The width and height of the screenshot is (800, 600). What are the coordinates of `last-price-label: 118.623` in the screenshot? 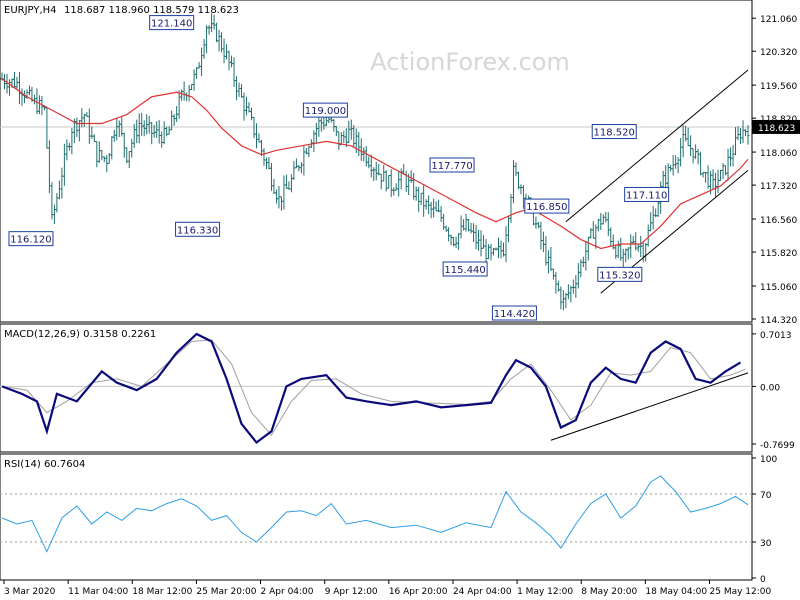 It's located at (776, 129).